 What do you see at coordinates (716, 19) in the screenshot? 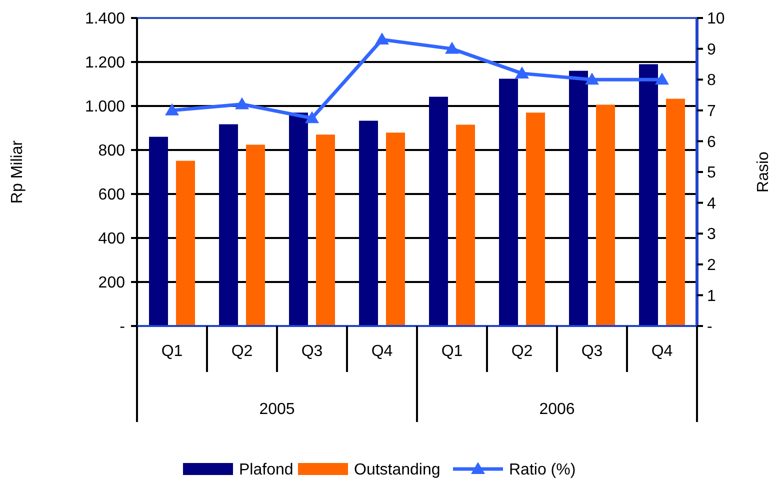
I see `y2-tick-label: 10` at bounding box center [716, 19].